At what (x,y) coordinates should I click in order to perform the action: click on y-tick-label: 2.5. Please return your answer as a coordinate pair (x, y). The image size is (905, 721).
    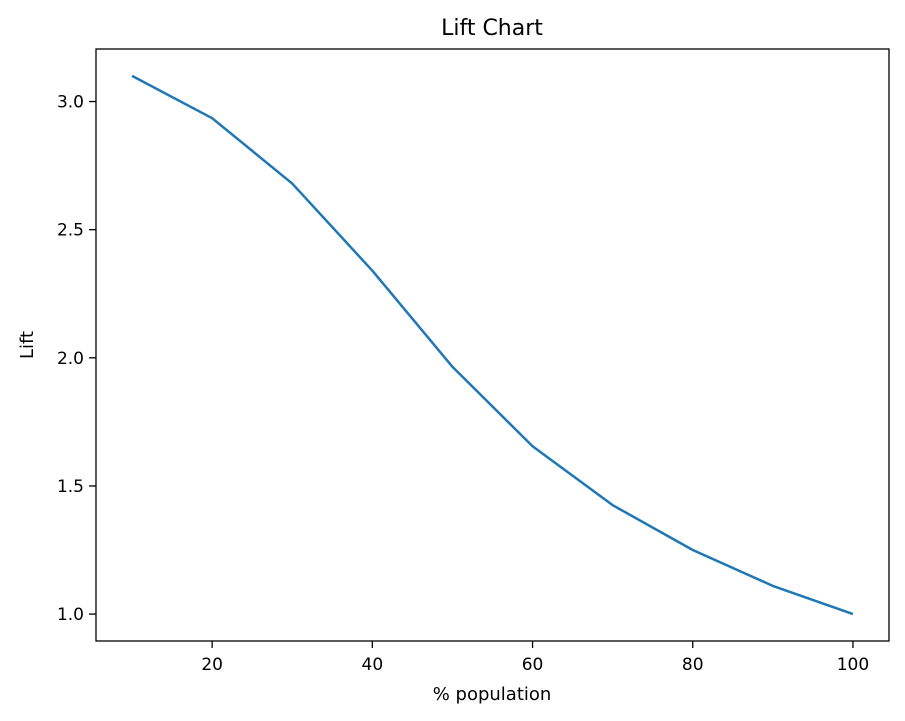
    Looking at the image, I should click on (70, 231).